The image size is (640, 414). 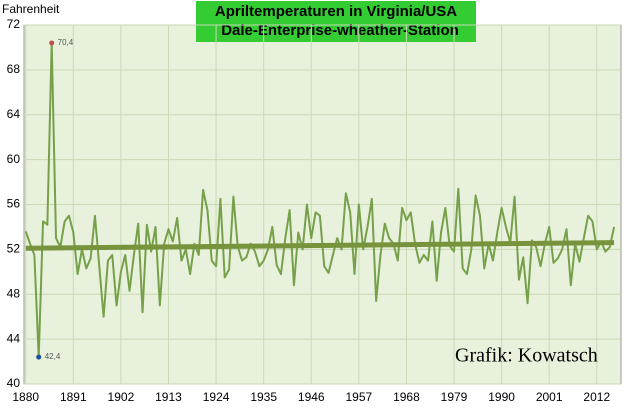 What do you see at coordinates (340, 30) in the screenshot?
I see `chart-subtitle: Dale-Enterprise-wheather-Station` at bounding box center [340, 30].